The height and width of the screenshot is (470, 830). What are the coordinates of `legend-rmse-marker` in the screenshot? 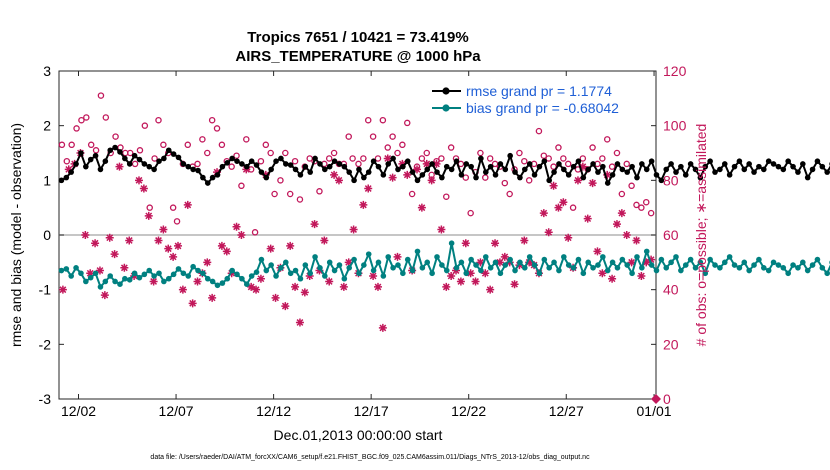 It's located at (446, 91).